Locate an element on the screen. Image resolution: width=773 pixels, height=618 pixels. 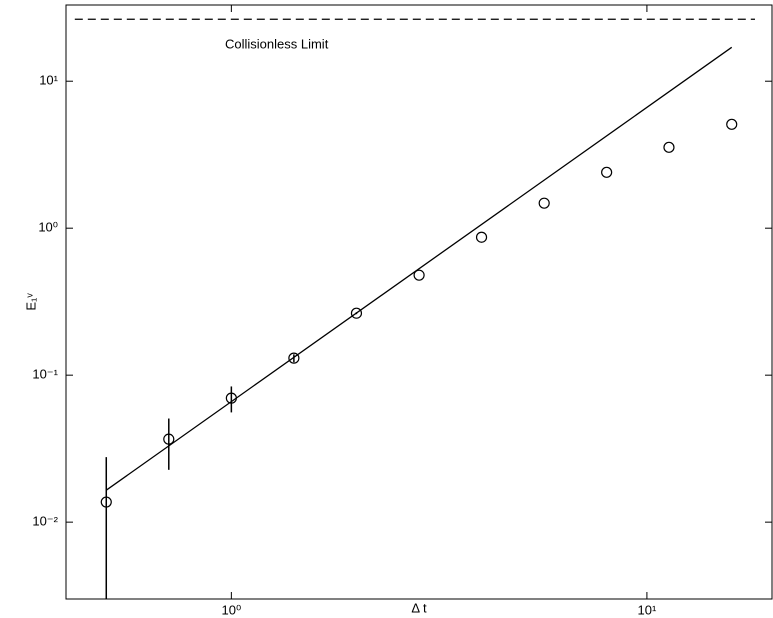
y-tick-label: 10⁻¹ is located at coordinates (45, 374).